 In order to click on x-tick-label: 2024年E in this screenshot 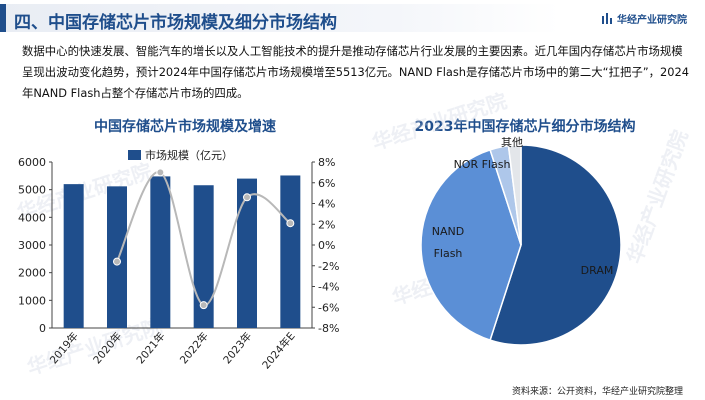, I will do `click(278, 351)`.